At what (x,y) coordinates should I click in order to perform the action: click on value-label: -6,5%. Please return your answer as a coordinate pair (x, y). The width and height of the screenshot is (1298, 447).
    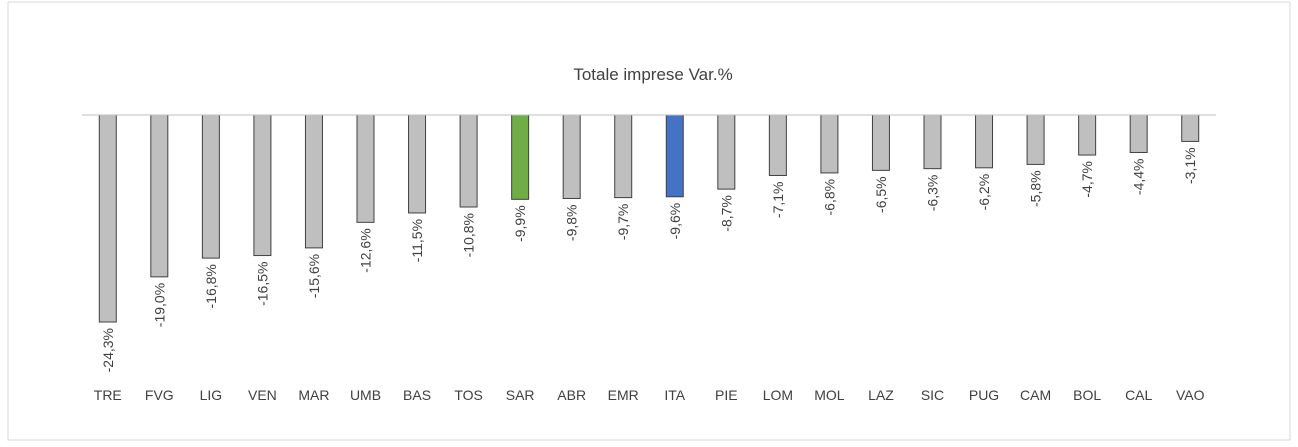
    Looking at the image, I should click on (881, 194).